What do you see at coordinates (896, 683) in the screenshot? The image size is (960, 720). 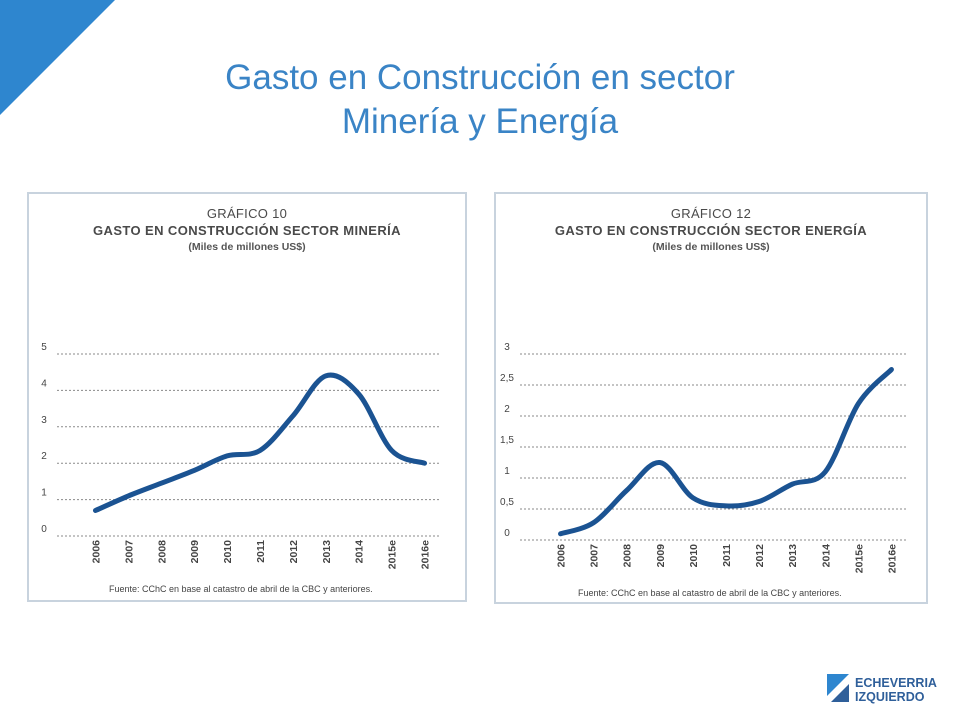 I see `logo-line1: ECHEVERRIA` at bounding box center [896, 683].